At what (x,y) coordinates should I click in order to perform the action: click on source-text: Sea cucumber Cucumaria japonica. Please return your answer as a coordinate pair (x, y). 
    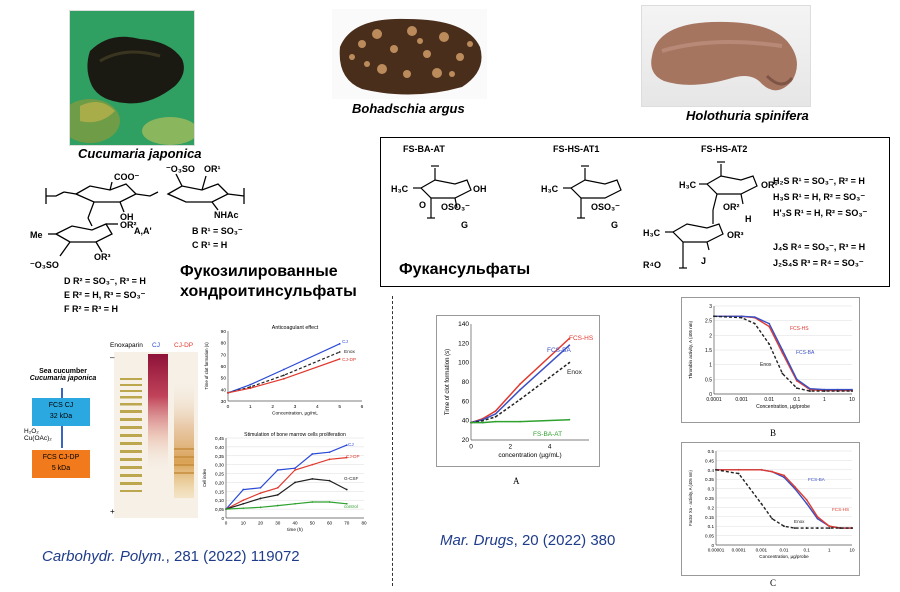
    Looking at the image, I should click on (63, 375).